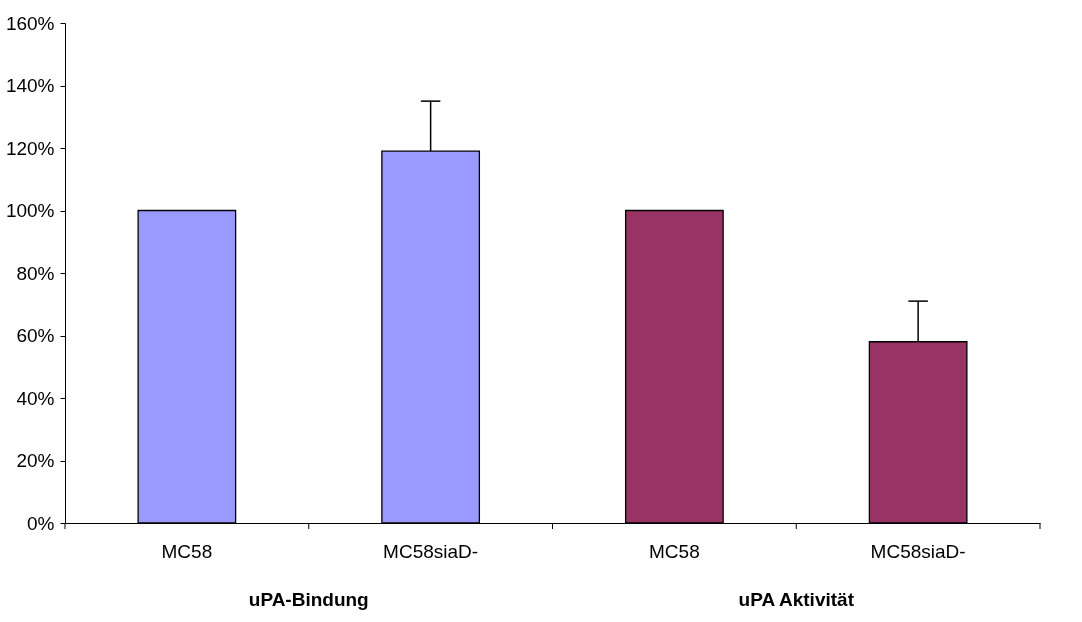 This screenshot has height=622, width=1082. I want to click on y-tick-label: 120%, so click(30, 148).